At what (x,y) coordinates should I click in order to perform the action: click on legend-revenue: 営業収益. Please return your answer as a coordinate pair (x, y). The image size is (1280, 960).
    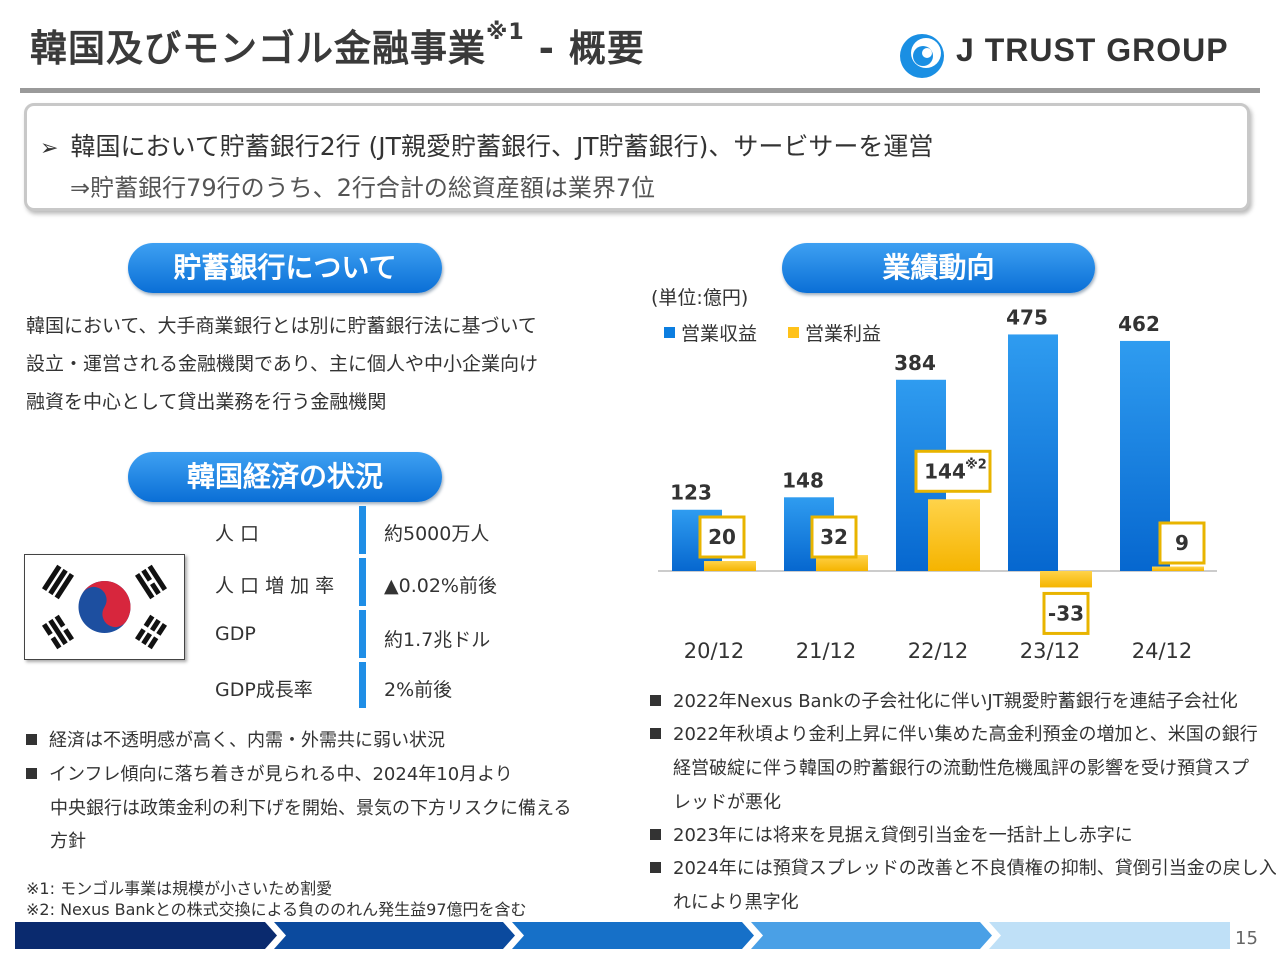
    Looking at the image, I should click on (710, 332).